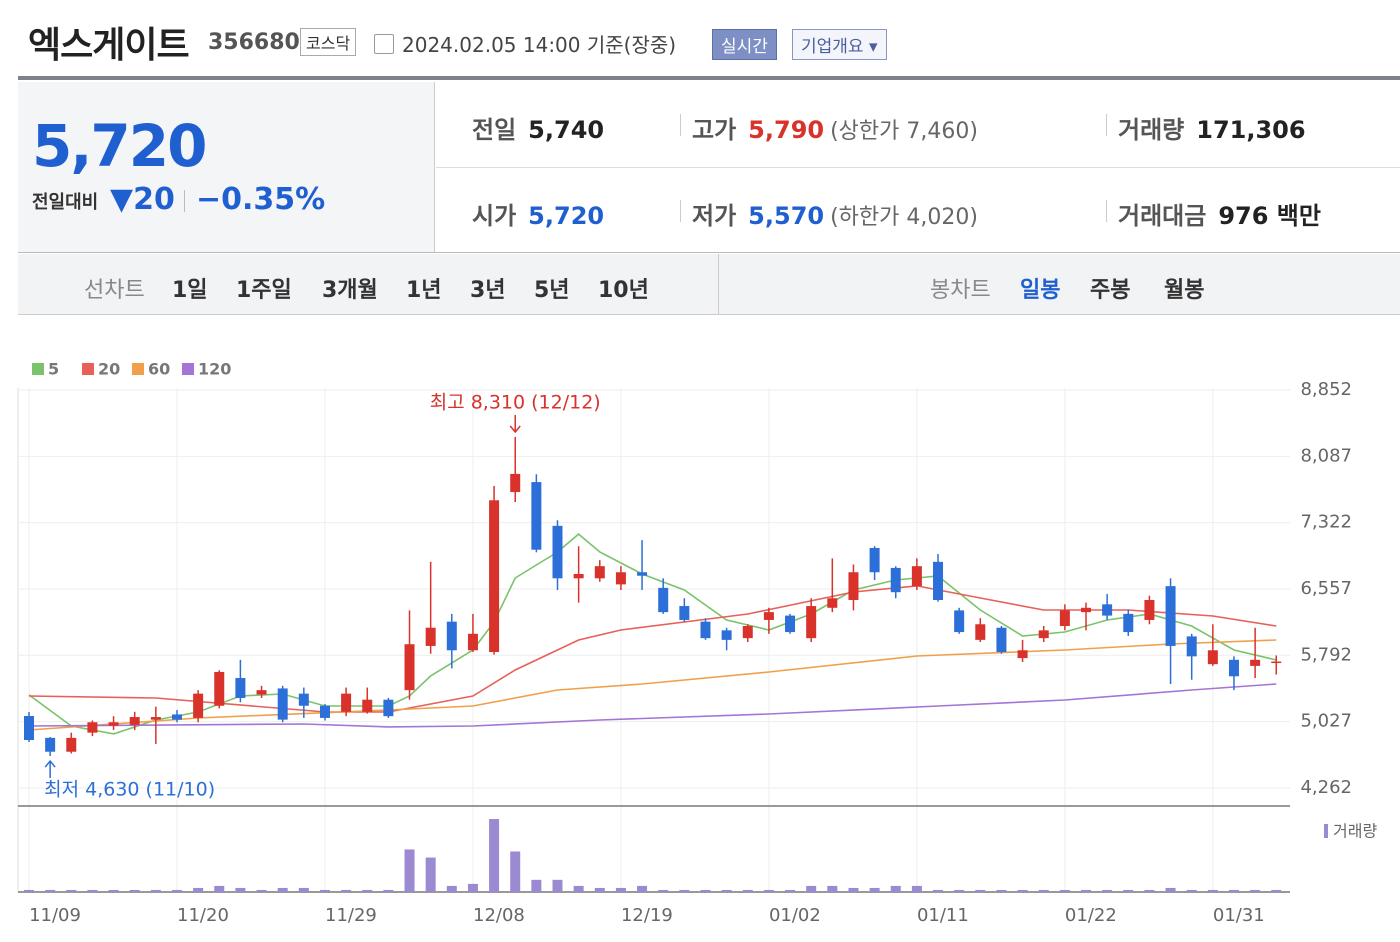 The width and height of the screenshot is (1400, 942). I want to click on y-tick-label: 7,322, so click(1326, 522).